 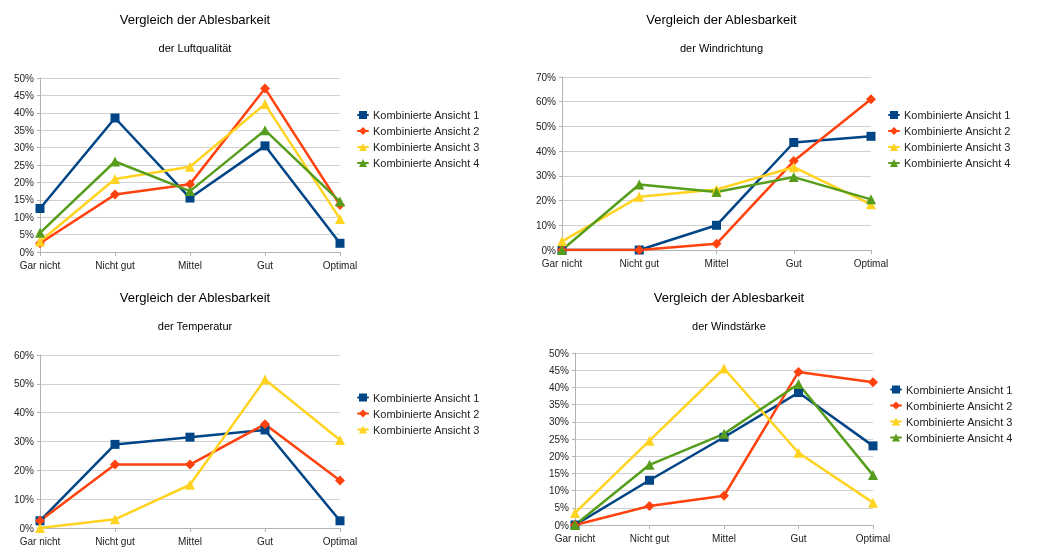 What do you see at coordinates (721, 47) in the screenshot?
I see `chart-subtitle: der Windrichtung` at bounding box center [721, 47].